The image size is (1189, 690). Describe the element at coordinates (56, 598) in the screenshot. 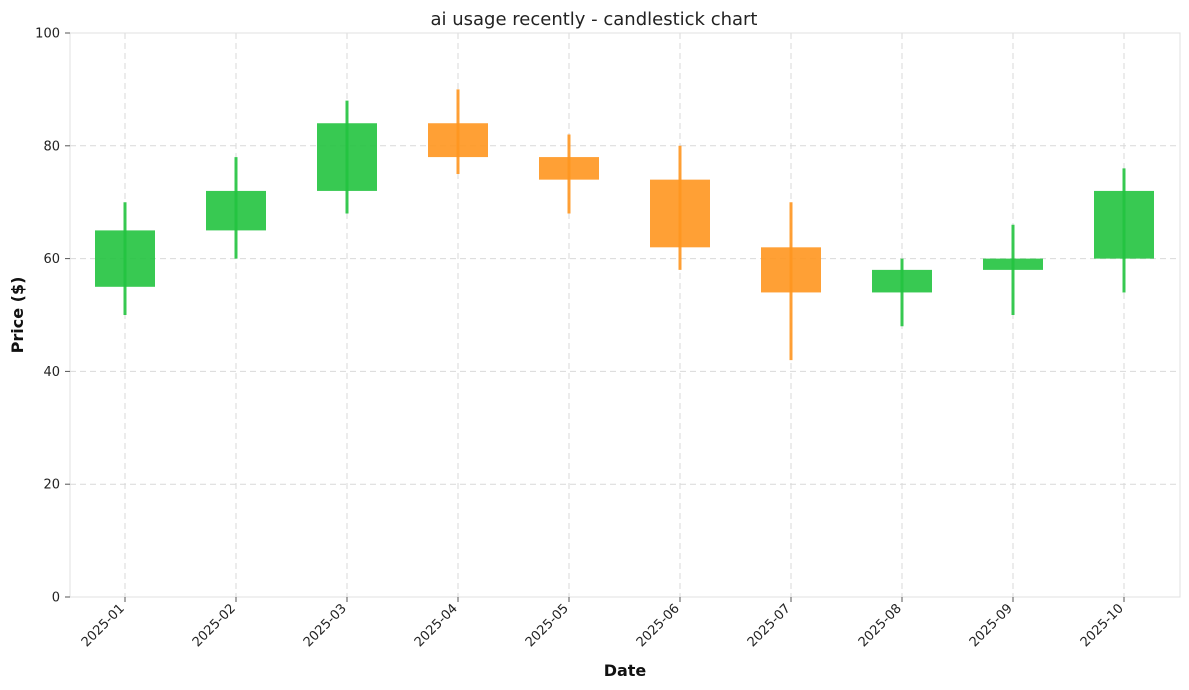

I see `y-tick-label: 0` at that location.